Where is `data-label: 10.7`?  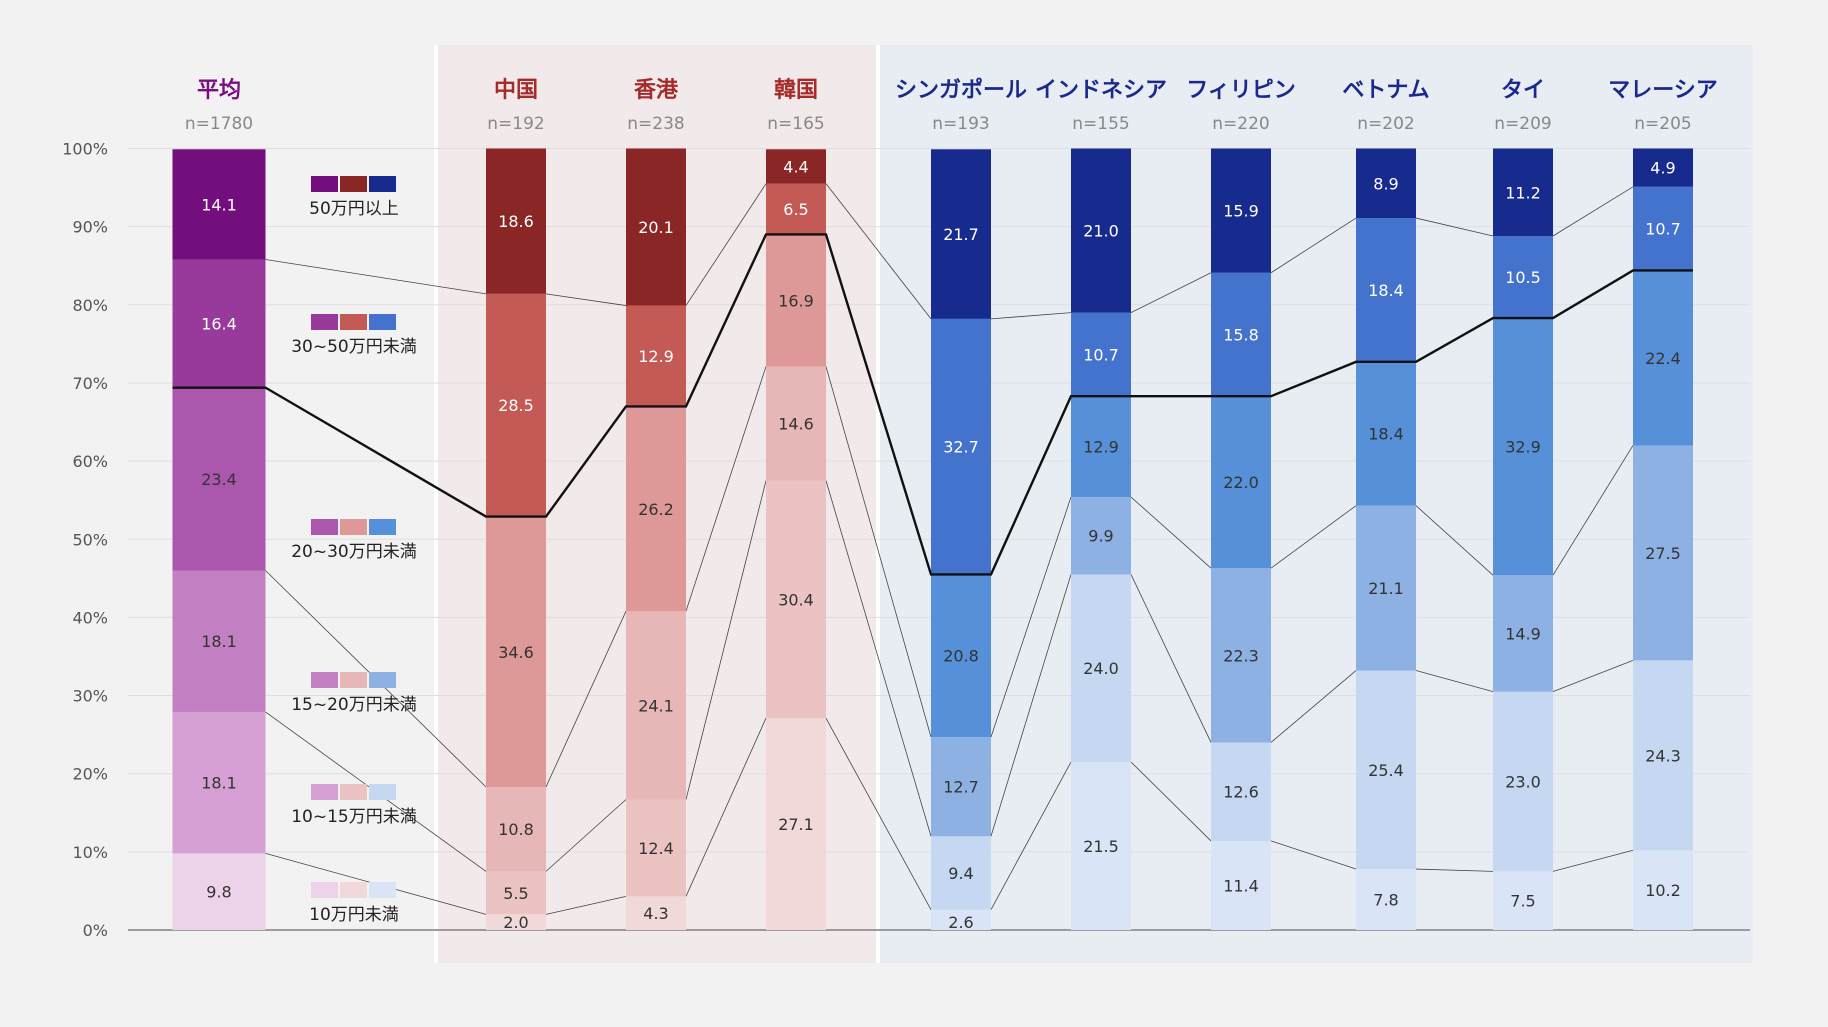
data-label: 10.7 is located at coordinates (1663, 229).